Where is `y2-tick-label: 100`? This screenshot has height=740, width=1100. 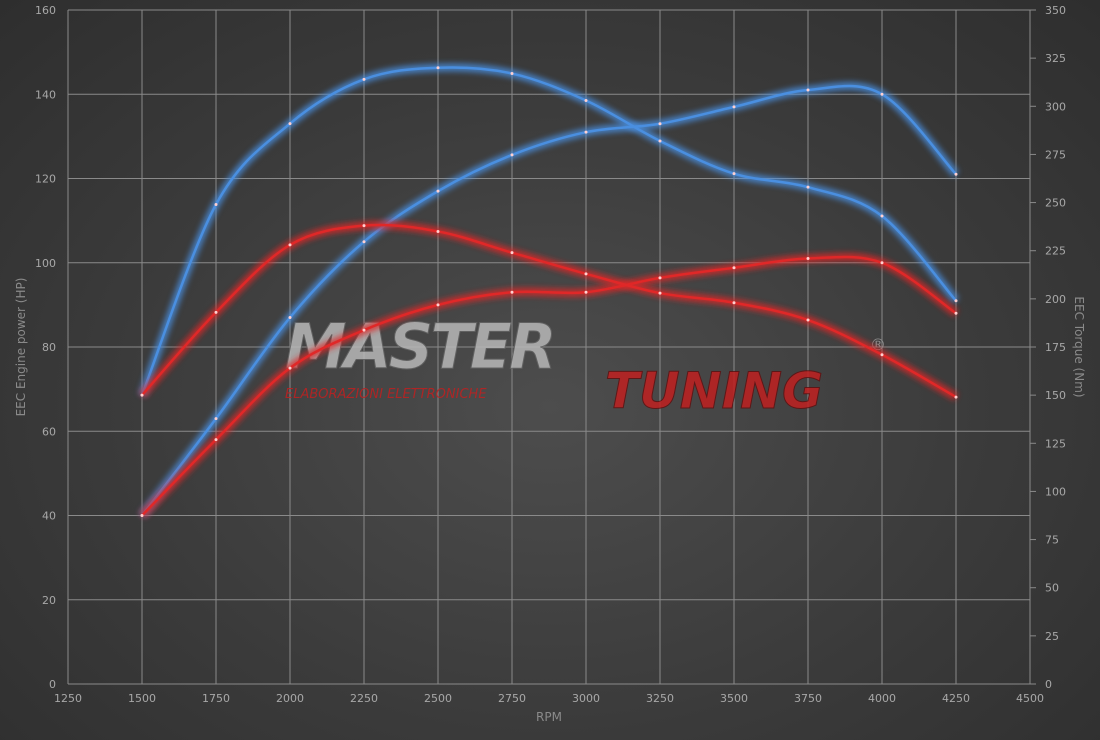 y2-tick-label: 100 is located at coordinates (1055, 491).